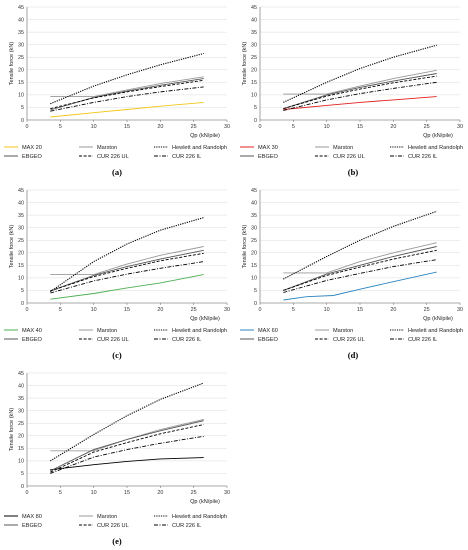  I want to click on legend-label: MAX 20, so click(32, 148).